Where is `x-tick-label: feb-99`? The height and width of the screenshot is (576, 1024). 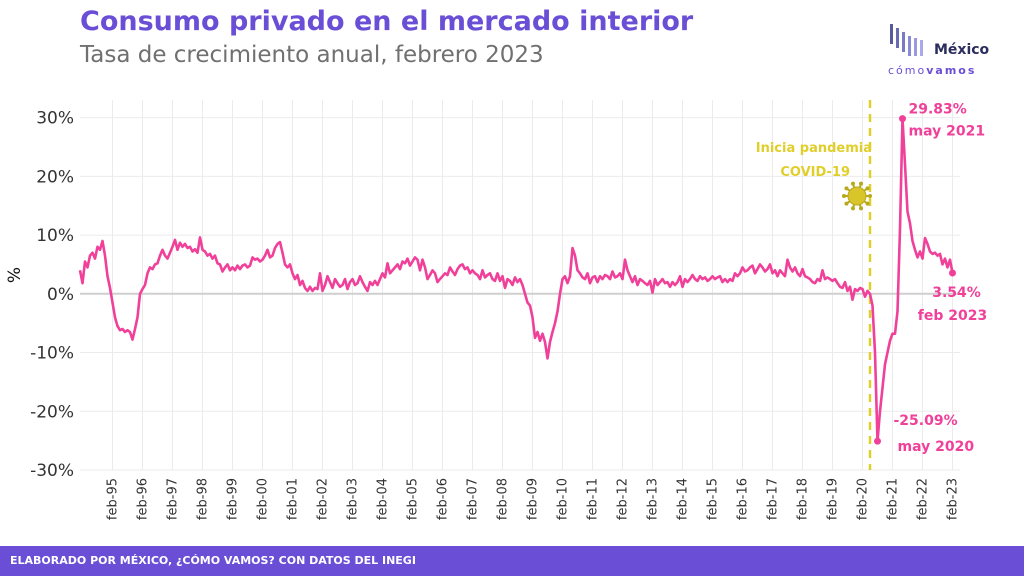
x-tick-label: feb-99 is located at coordinates (233, 499).